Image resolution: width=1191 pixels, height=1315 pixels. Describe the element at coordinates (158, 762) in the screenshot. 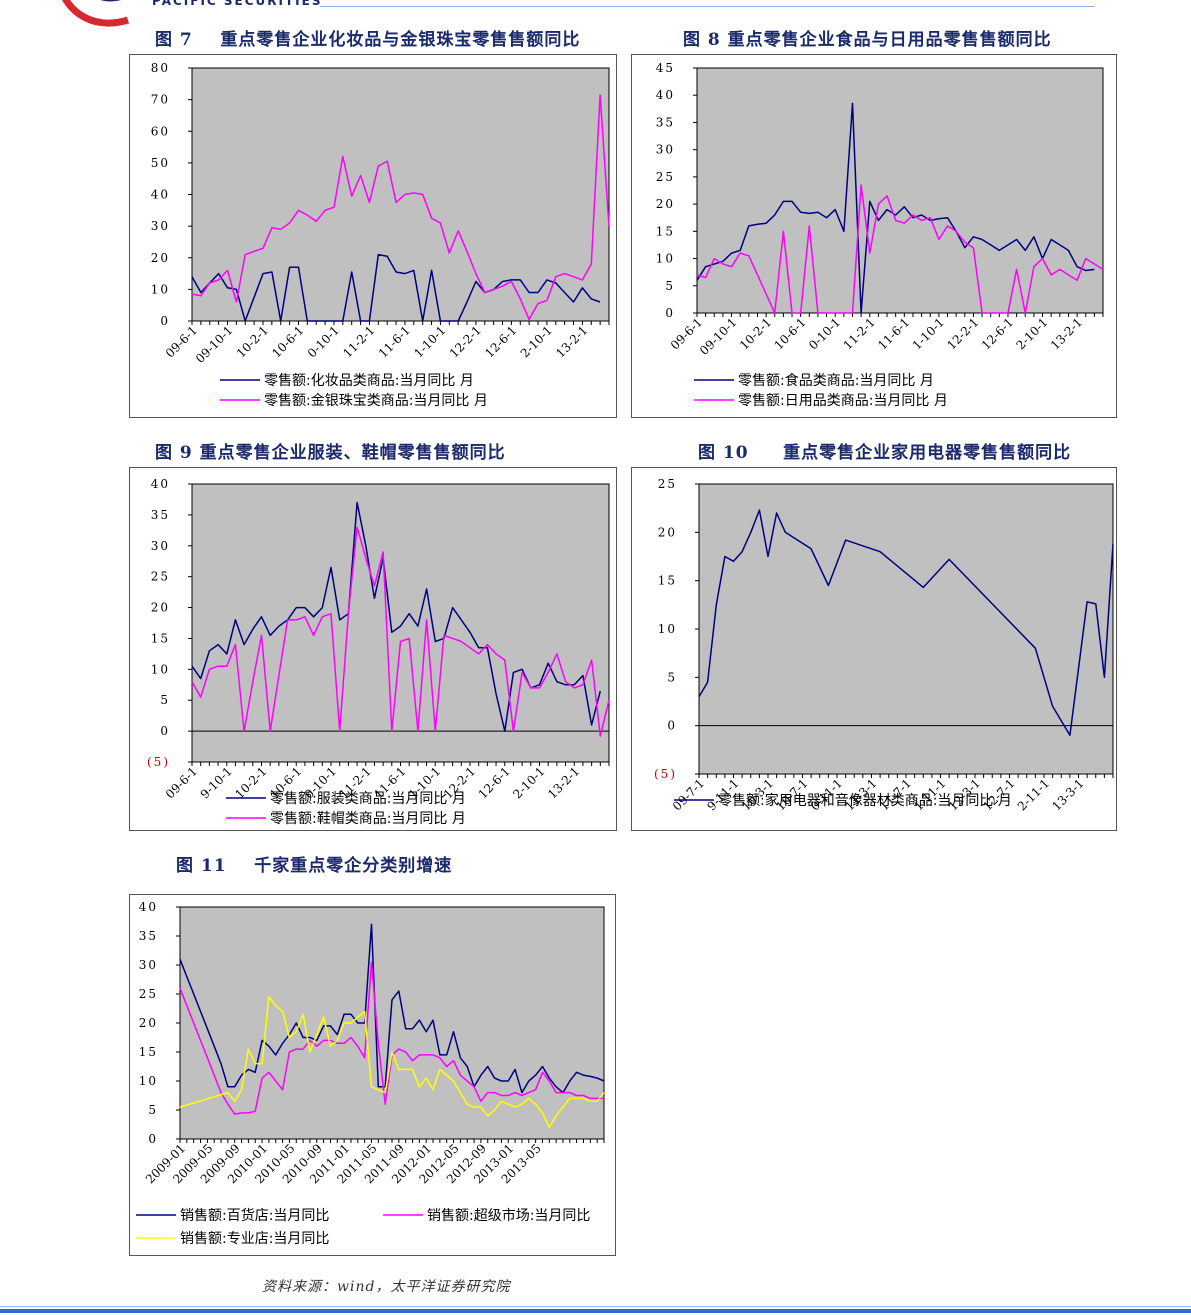

I see `y-tick-label: (5)` at that location.